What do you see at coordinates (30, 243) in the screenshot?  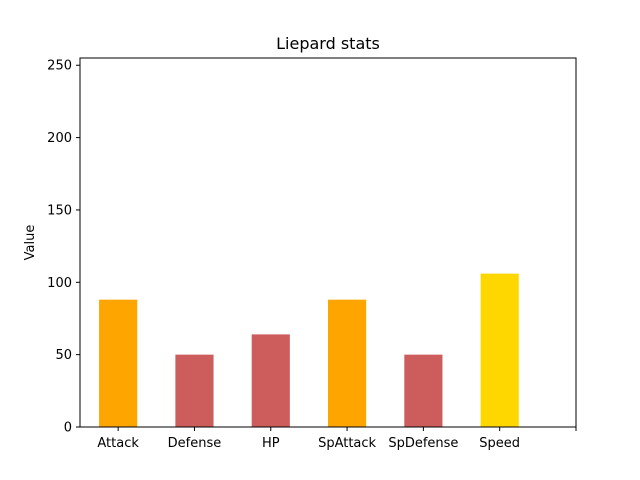 I see `y-axis-label: Value` at bounding box center [30, 243].